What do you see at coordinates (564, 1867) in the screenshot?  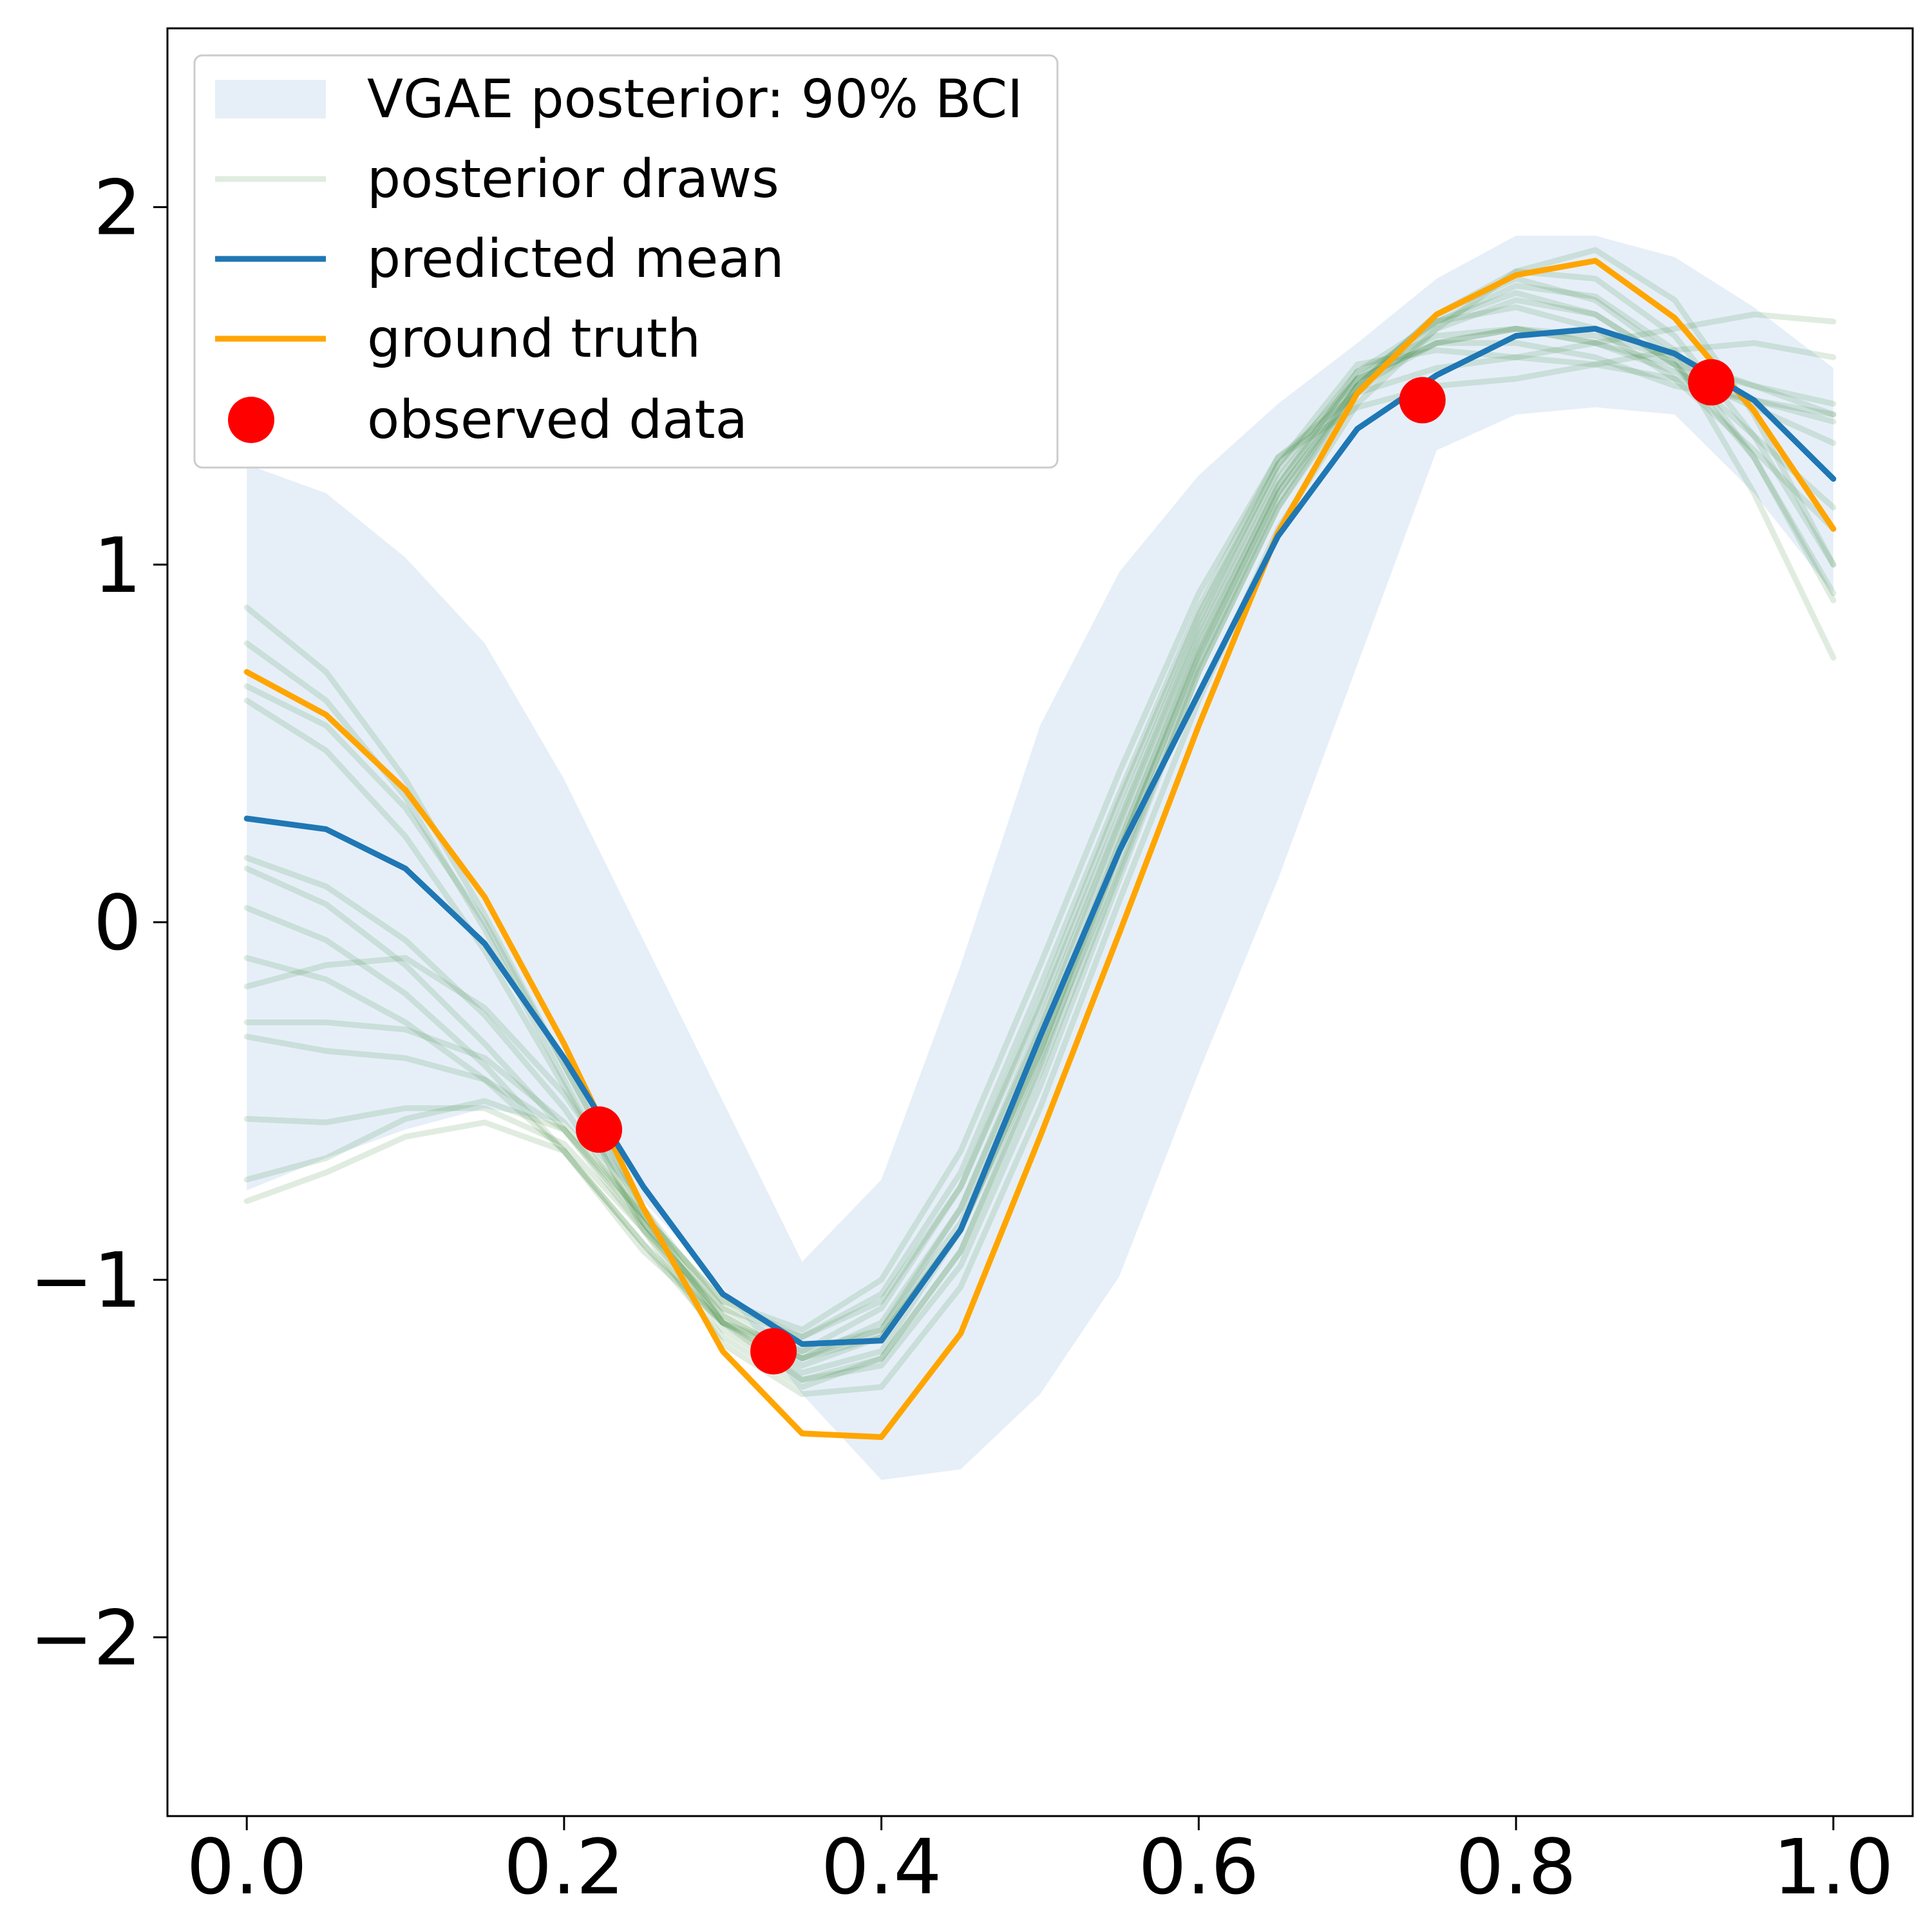 I see `x-tick-label: 0.2` at bounding box center [564, 1867].